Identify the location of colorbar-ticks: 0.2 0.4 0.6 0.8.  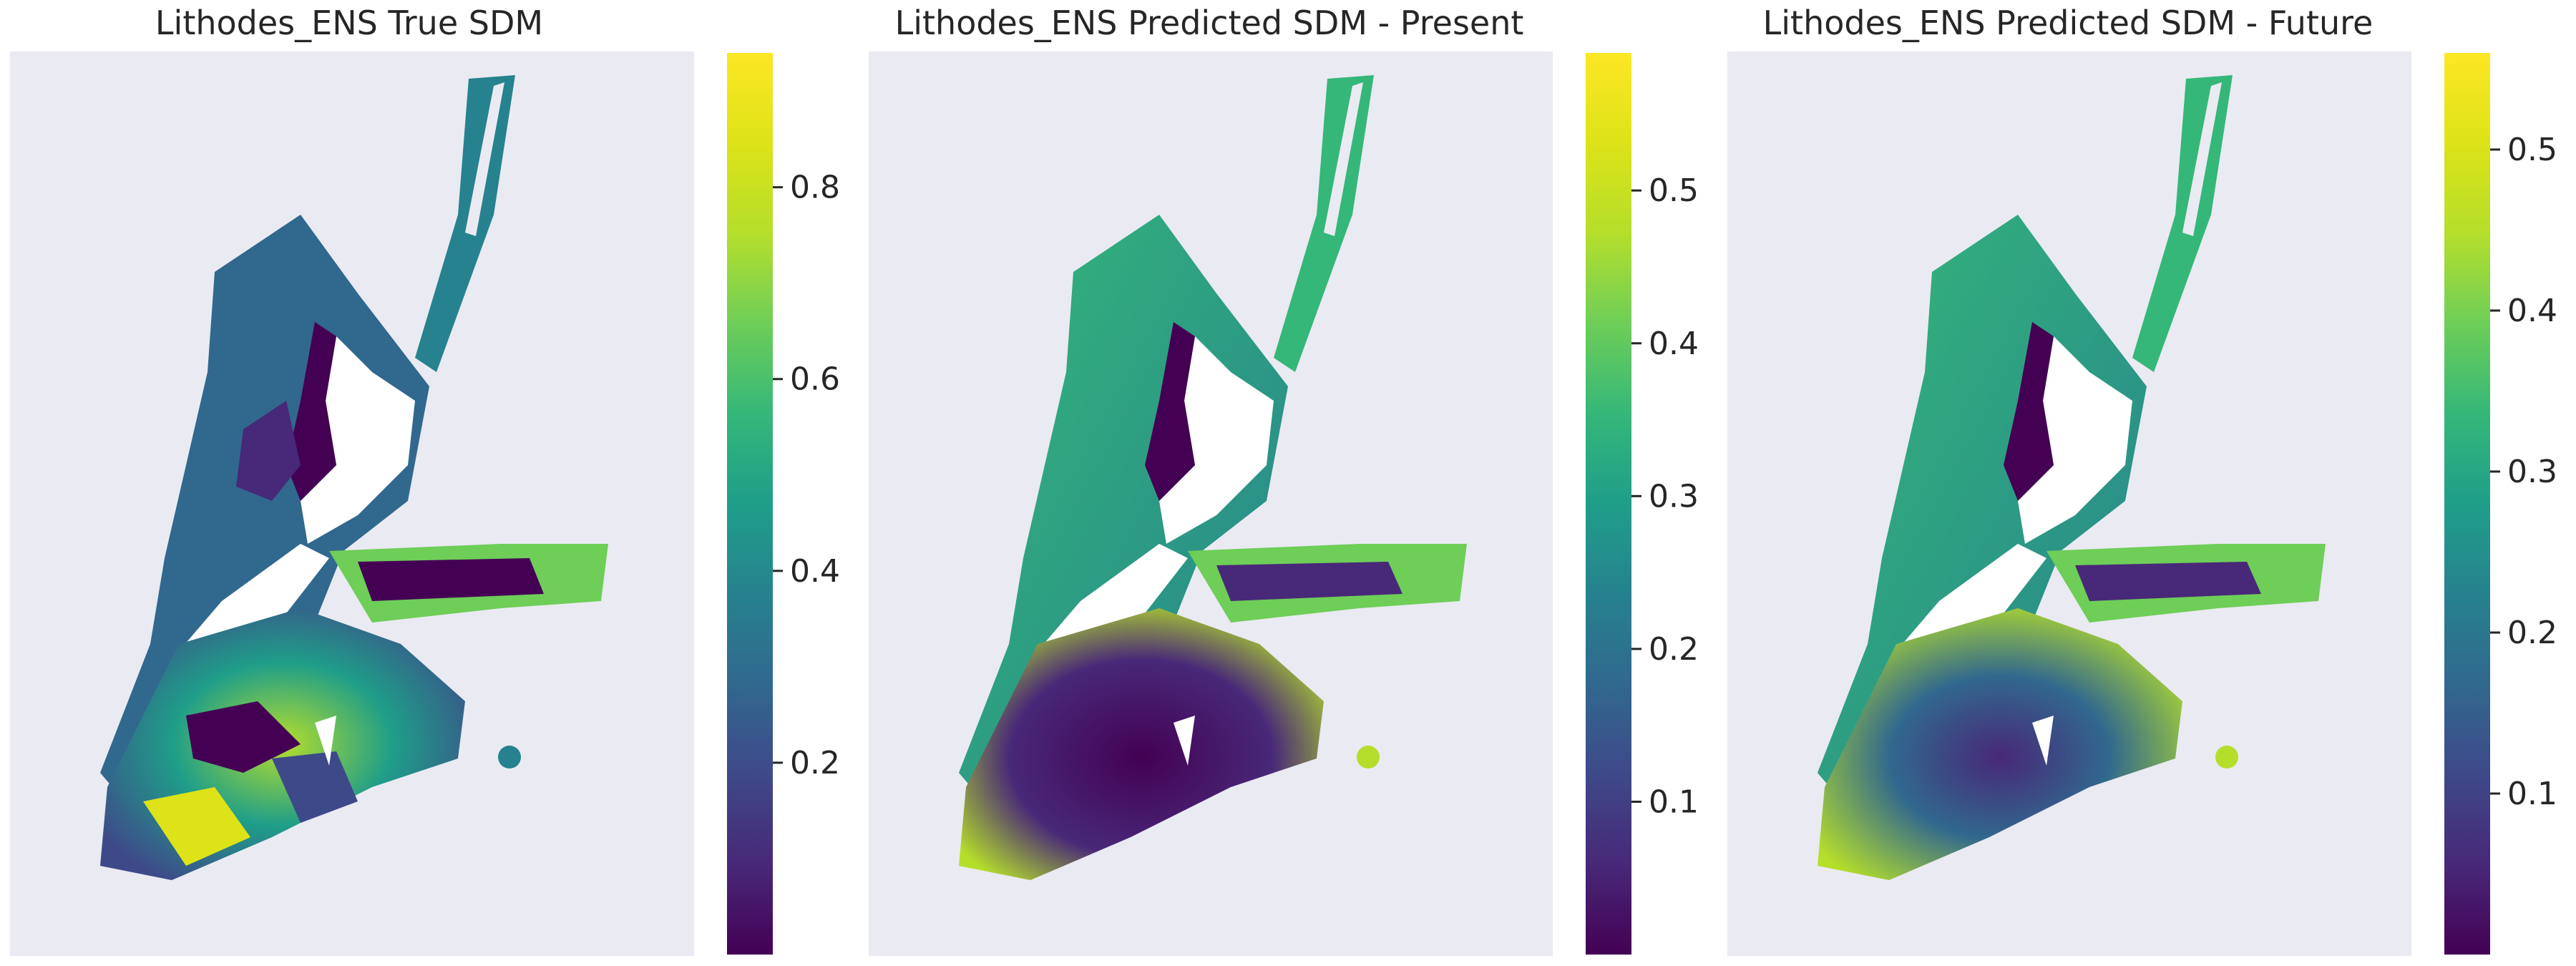
(806, 475).